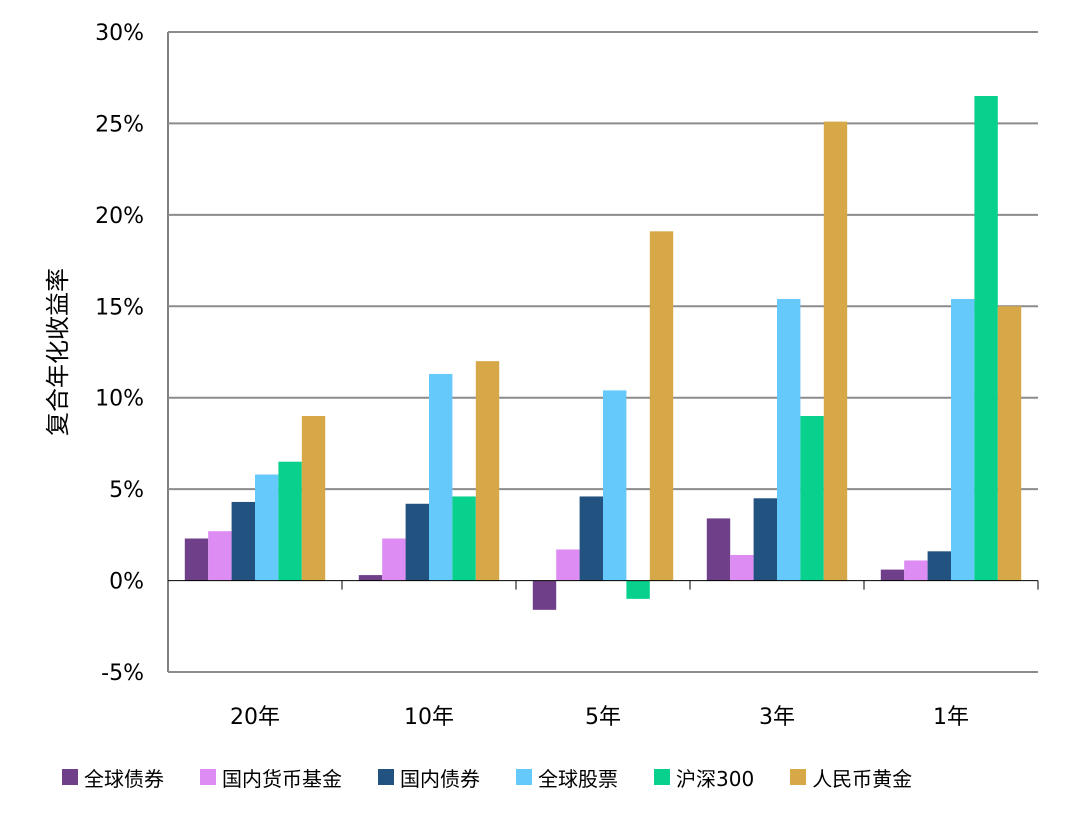 This screenshot has width=1069, height=820. Describe the element at coordinates (603, 717) in the screenshot. I see `x-category-label: 5年` at that location.